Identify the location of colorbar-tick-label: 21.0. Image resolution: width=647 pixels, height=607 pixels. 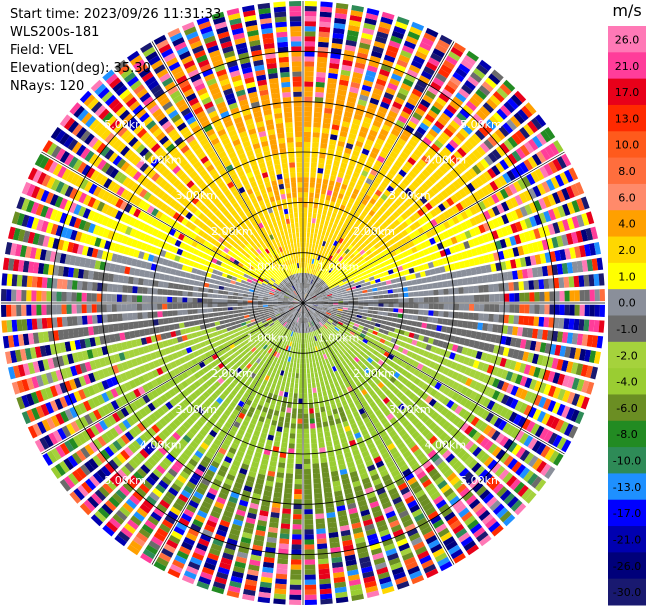
(627, 66).